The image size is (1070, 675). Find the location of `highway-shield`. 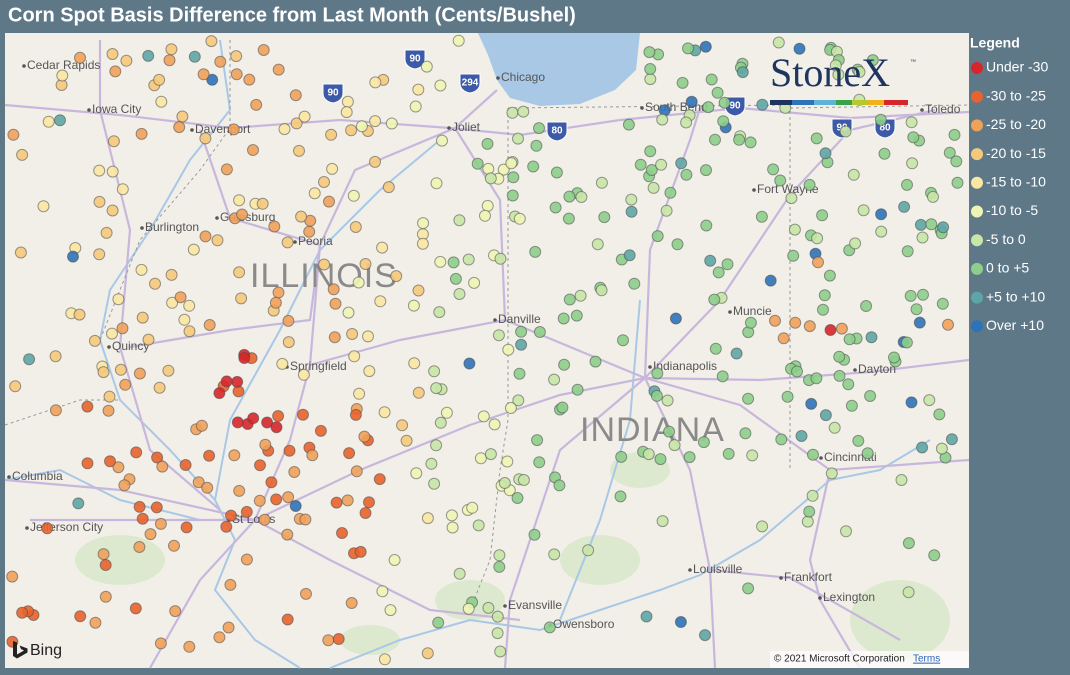

highway-shield is located at coordinates (470, 83).